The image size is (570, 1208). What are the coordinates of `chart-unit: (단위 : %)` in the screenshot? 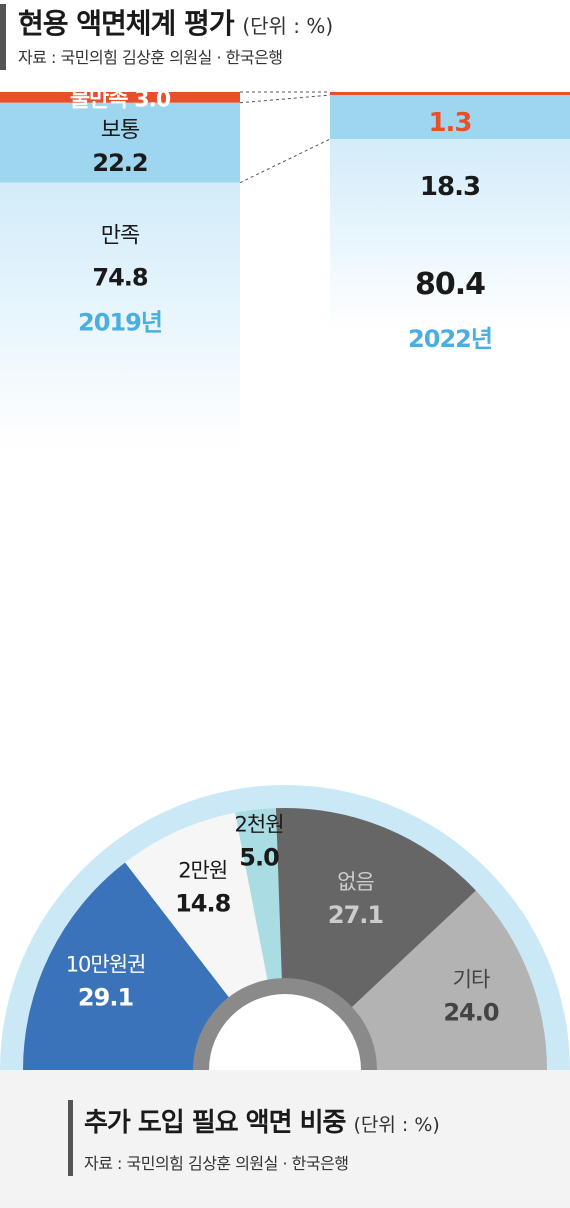 It's located at (288, 26).